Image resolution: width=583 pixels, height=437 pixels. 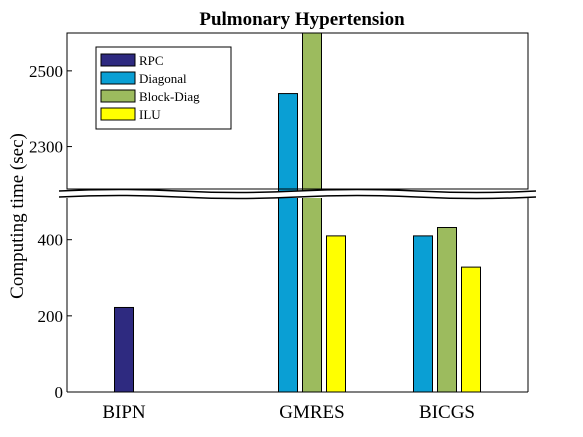 I want to click on x-tick-label-bipn: BIPN, so click(x=124, y=412).